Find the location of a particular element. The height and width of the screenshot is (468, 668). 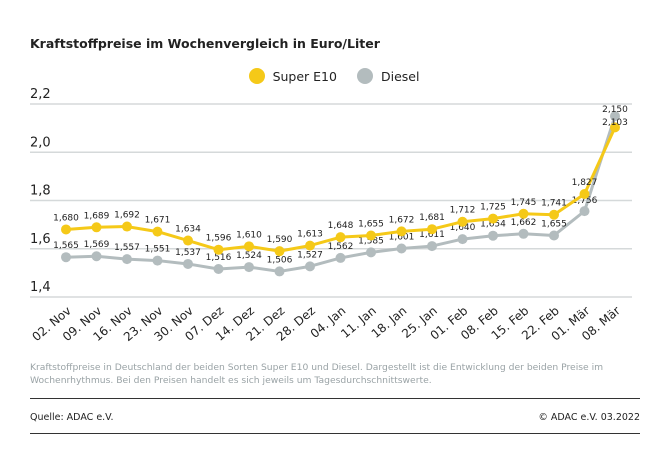

copyright: © ADAC e.V. 03.2022 is located at coordinates (589, 417).